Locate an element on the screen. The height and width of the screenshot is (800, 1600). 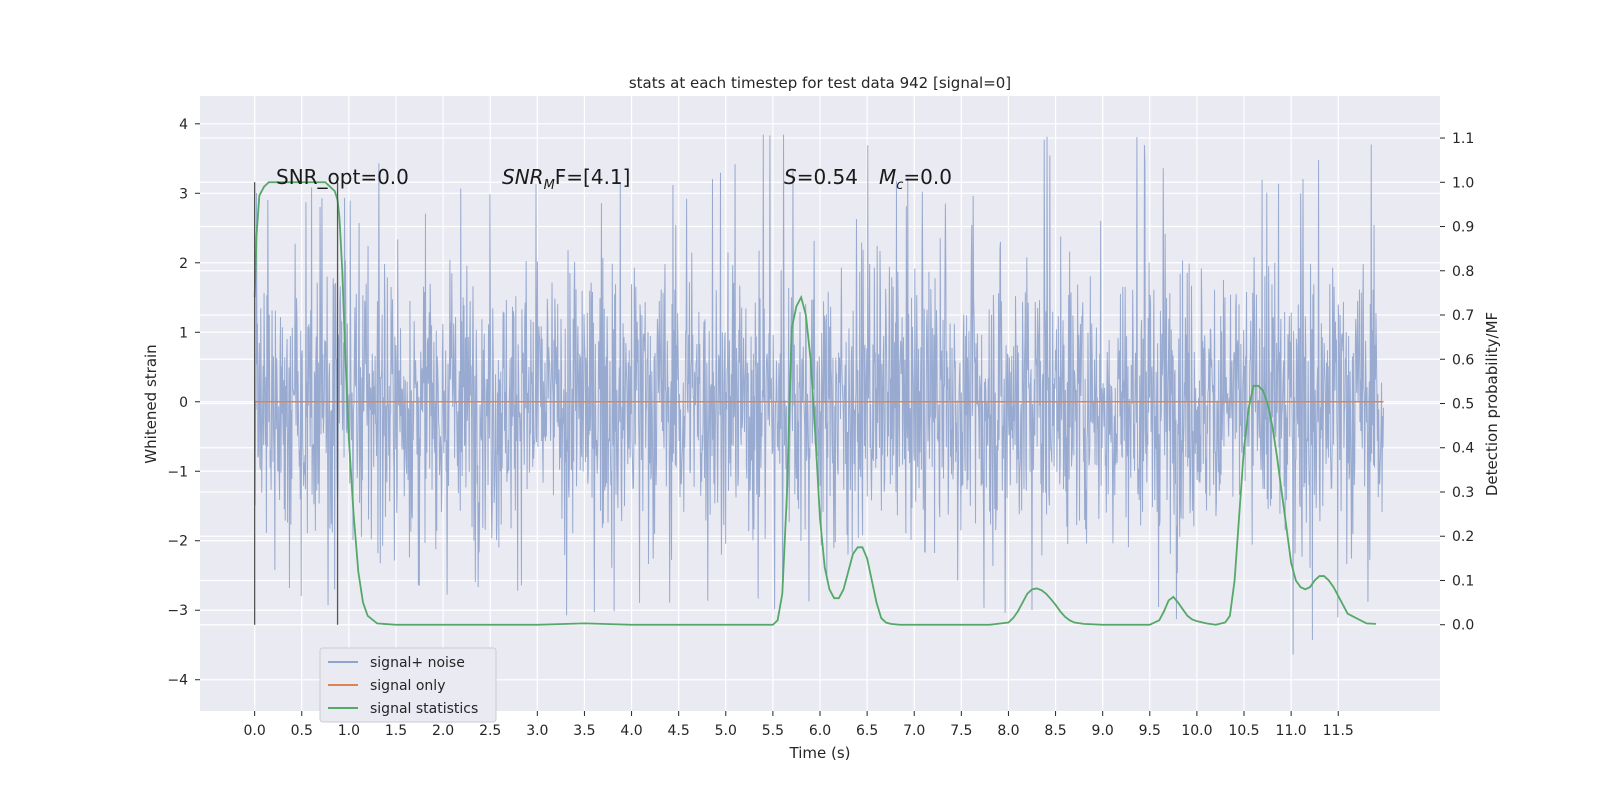
y2-tick-label: 0.9 is located at coordinates (1463, 228).